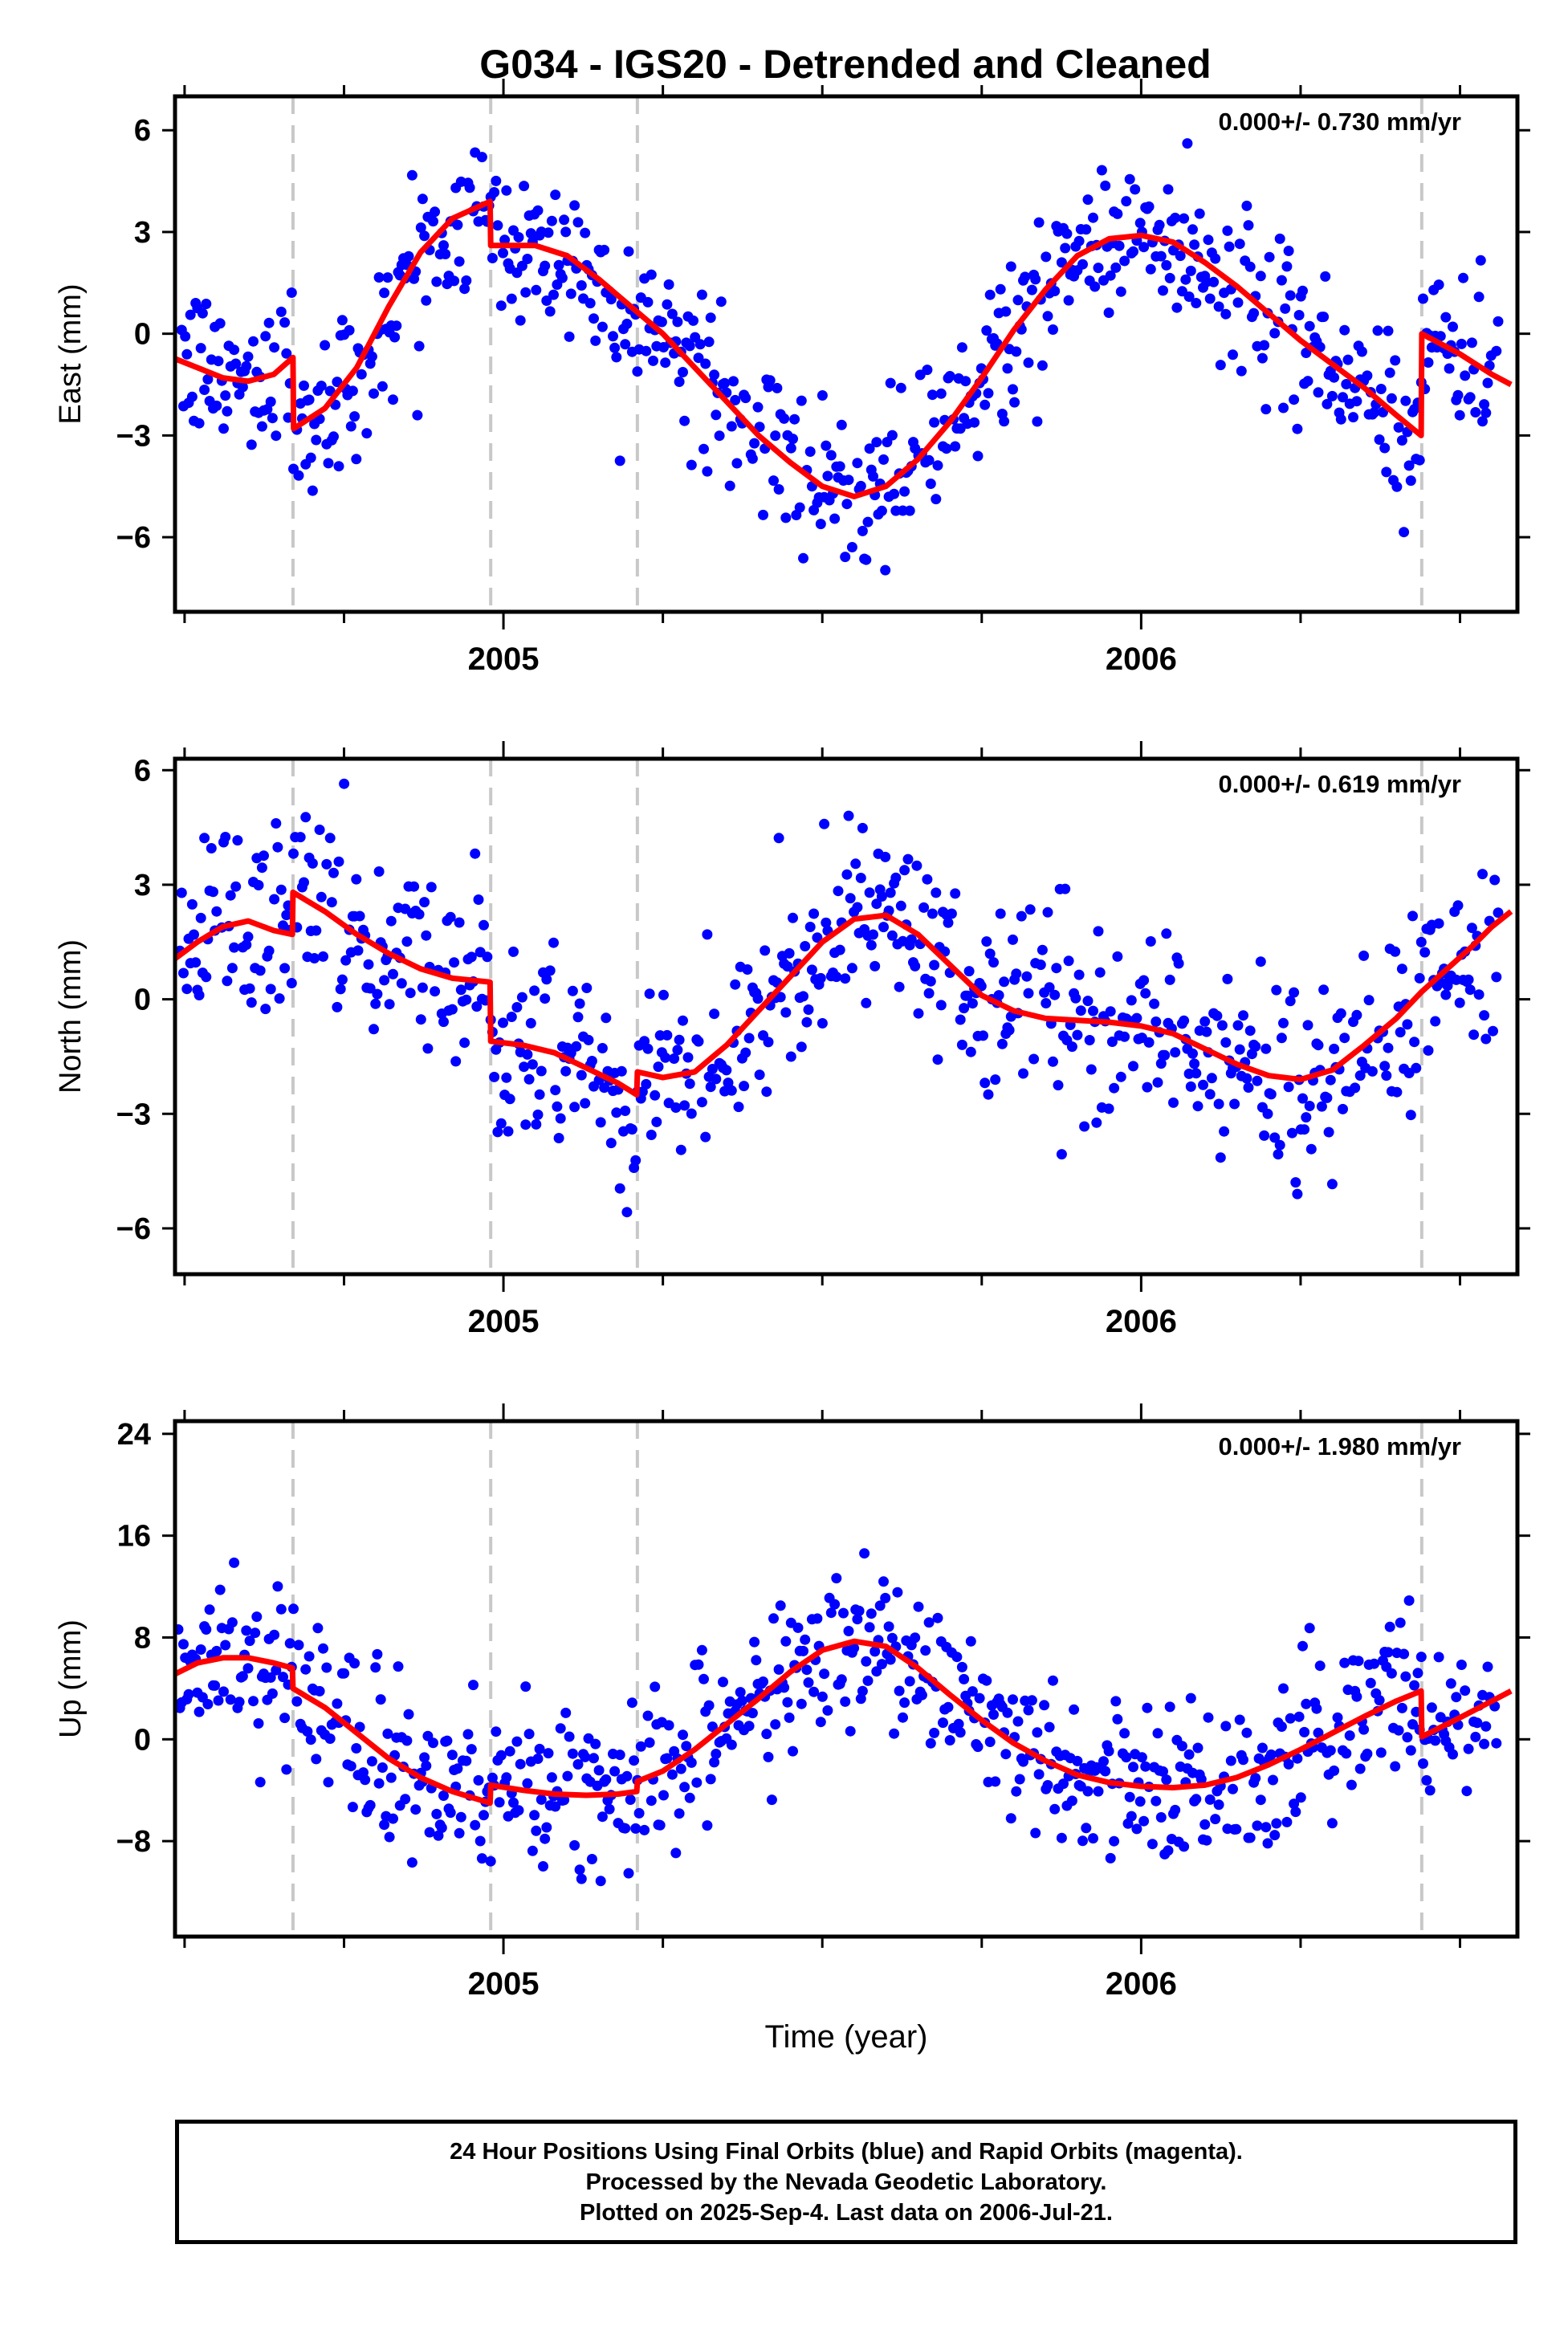  I want to click on east-ytick-label: 0, so click(142, 335).